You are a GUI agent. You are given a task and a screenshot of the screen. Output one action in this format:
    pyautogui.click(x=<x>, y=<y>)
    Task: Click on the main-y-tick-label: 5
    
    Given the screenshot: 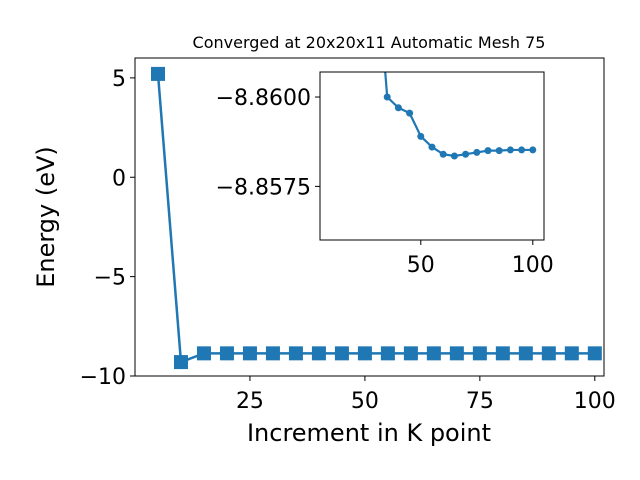 What is the action you would take?
    pyautogui.click(x=119, y=79)
    